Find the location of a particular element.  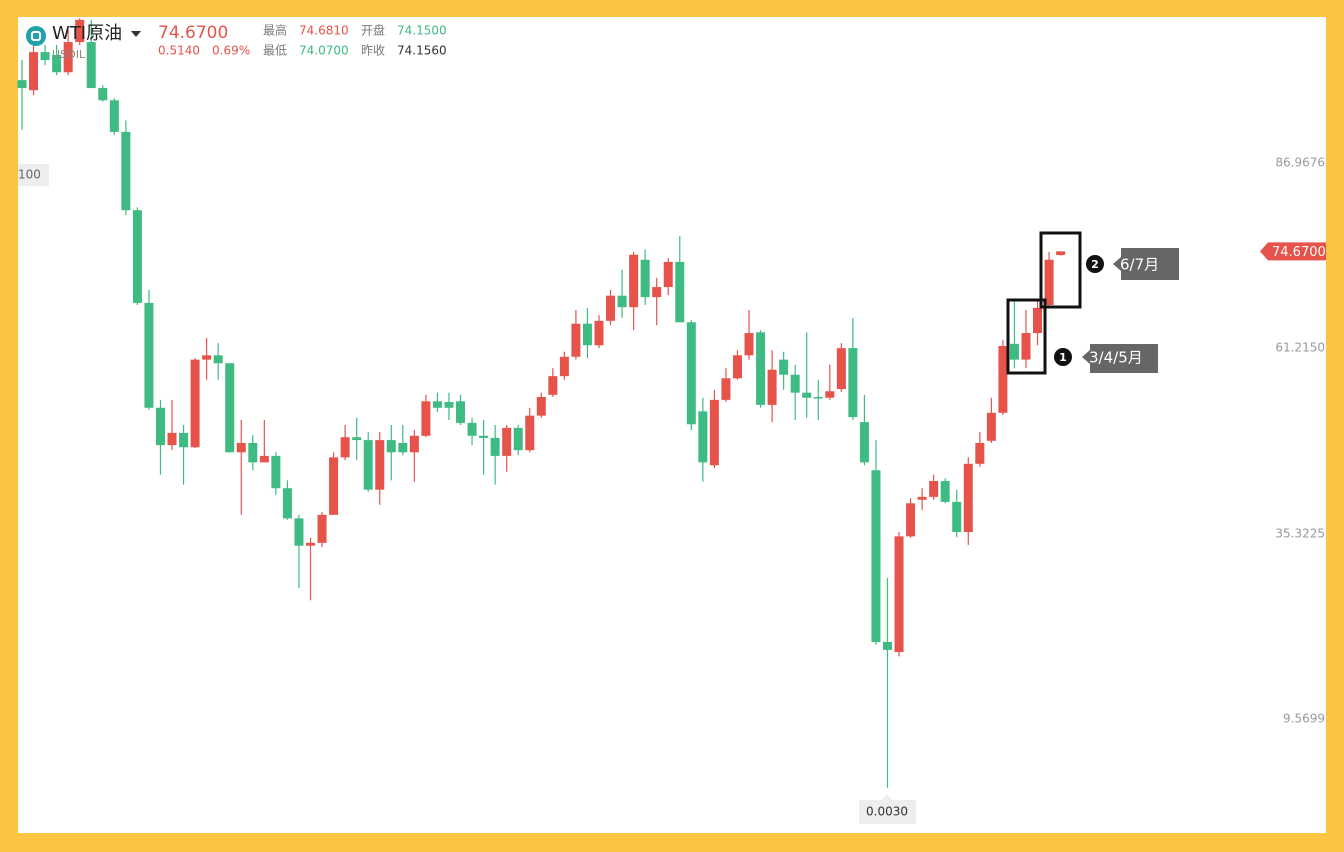

symbol-code: USOIL is located at coordinates (69, 54).